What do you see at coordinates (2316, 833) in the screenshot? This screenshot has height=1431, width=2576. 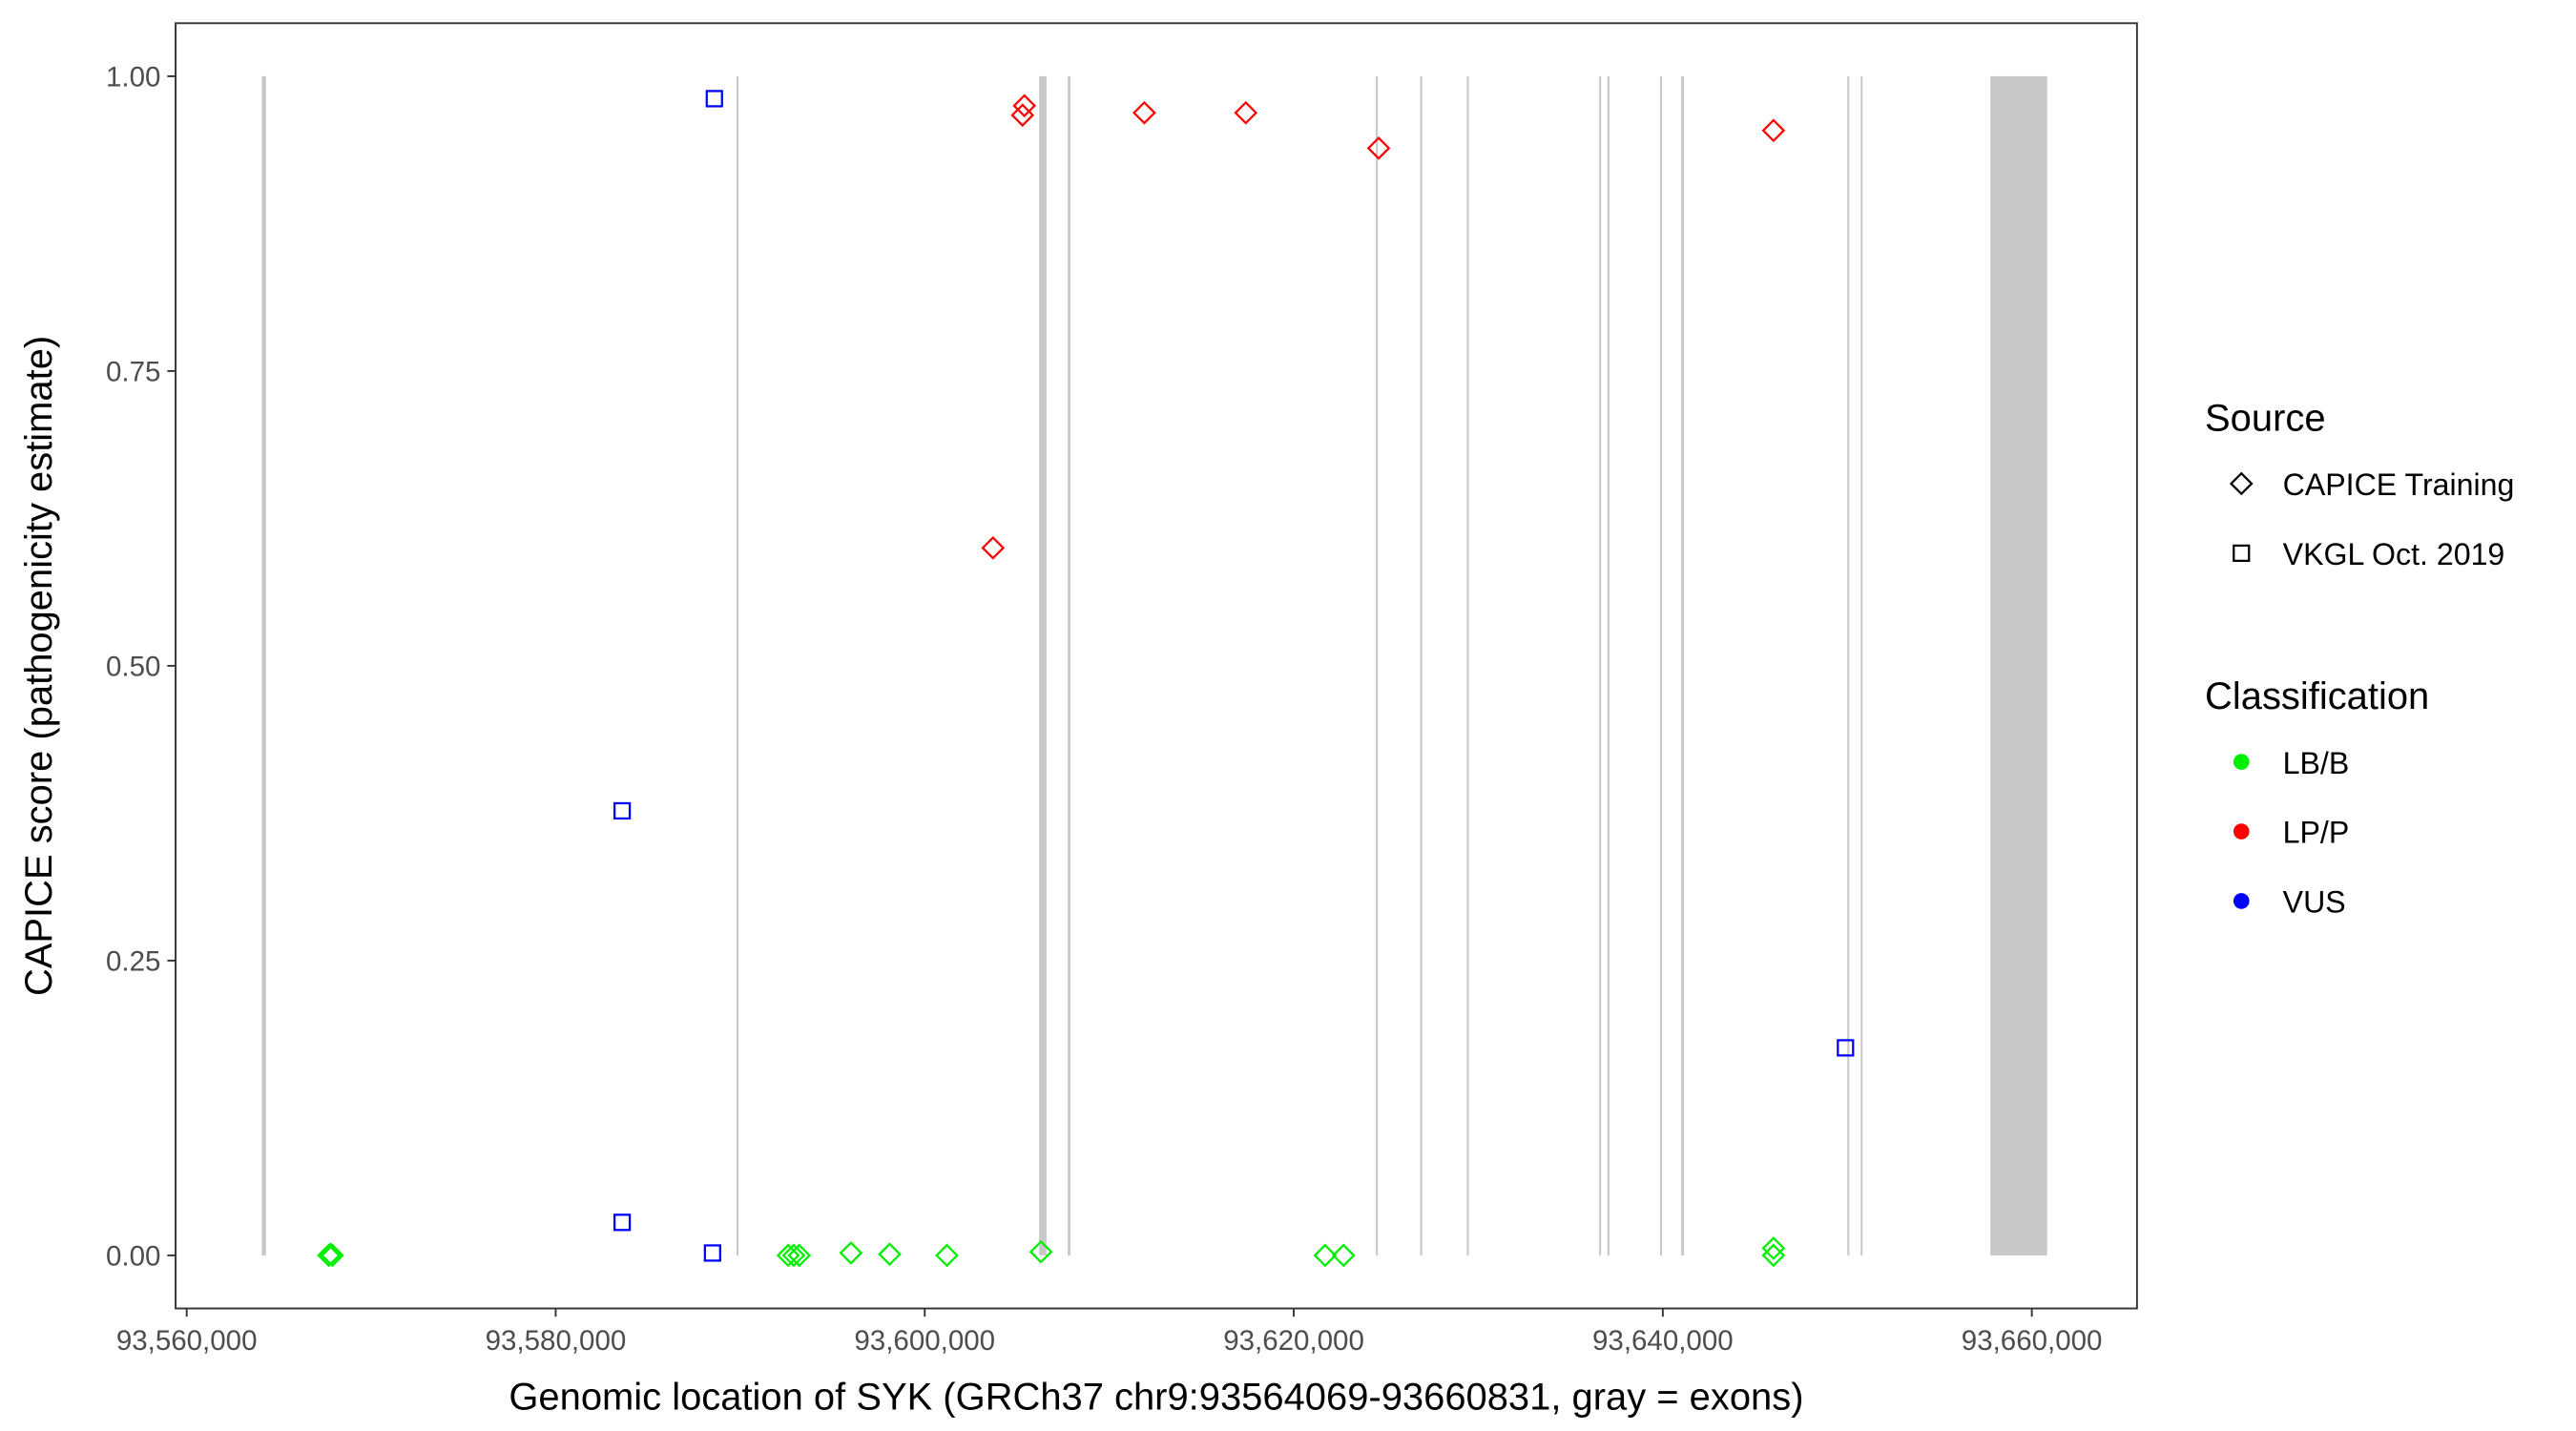 I see `legend-label: LP/P` at bounding box center [2316, 833].